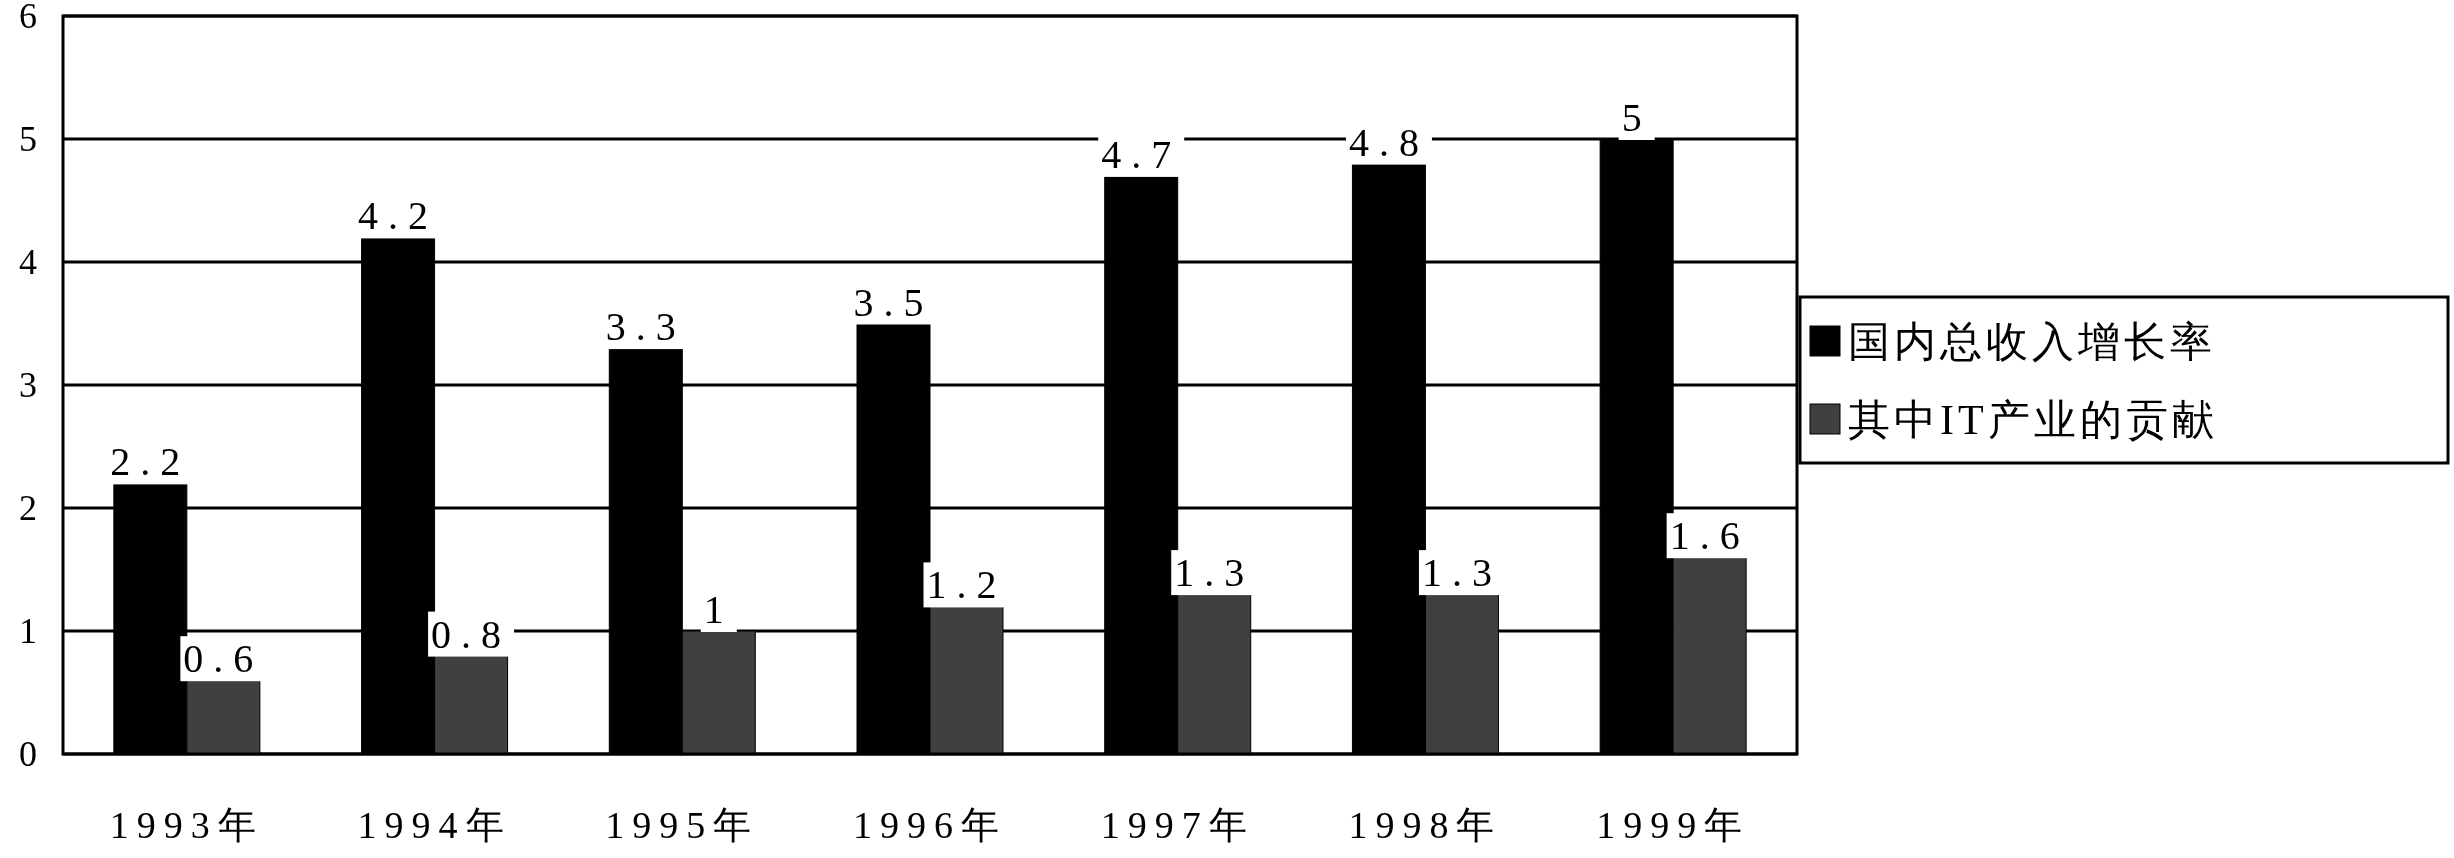 The width and height of the screenshot is (2454, 858). I want to click on x-tick-label: 1995年, so click(682, 825).